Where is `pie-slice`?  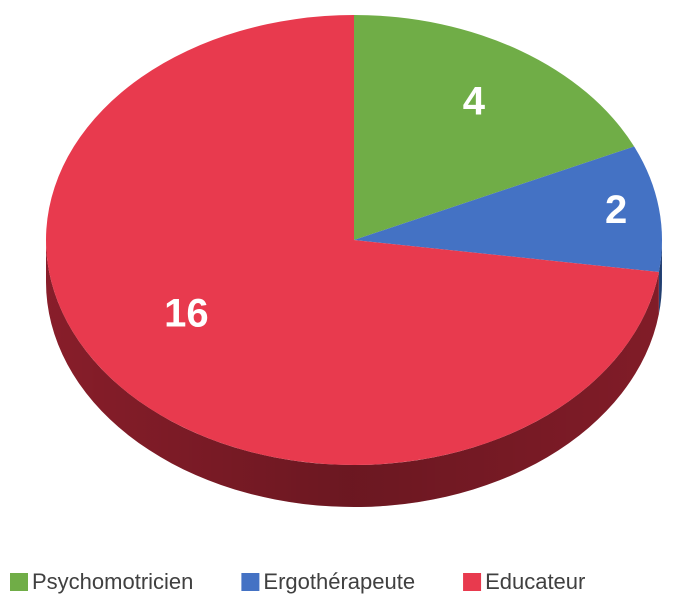 pie-slice is located at coordinates (508, 209).